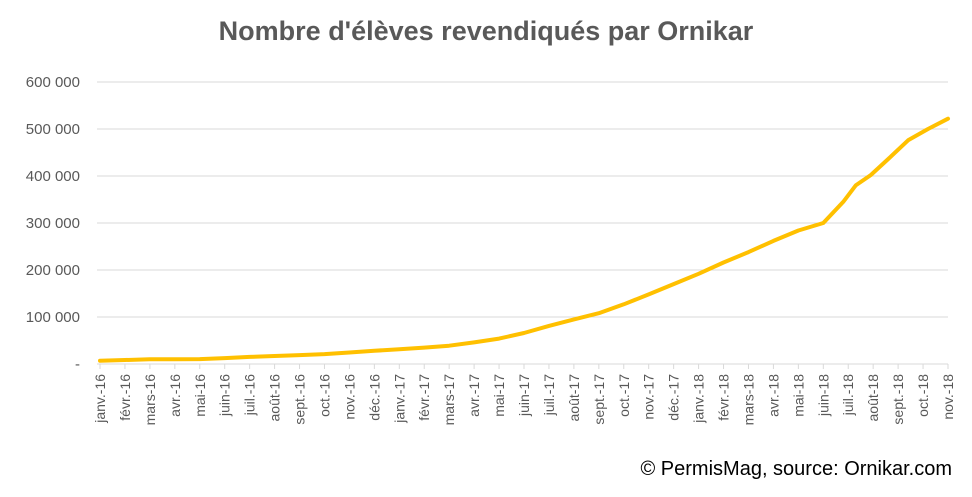  Describe the element at coordinates (150, 400) in the screenshot. I see `x-tick-label: mars-16` at that location.